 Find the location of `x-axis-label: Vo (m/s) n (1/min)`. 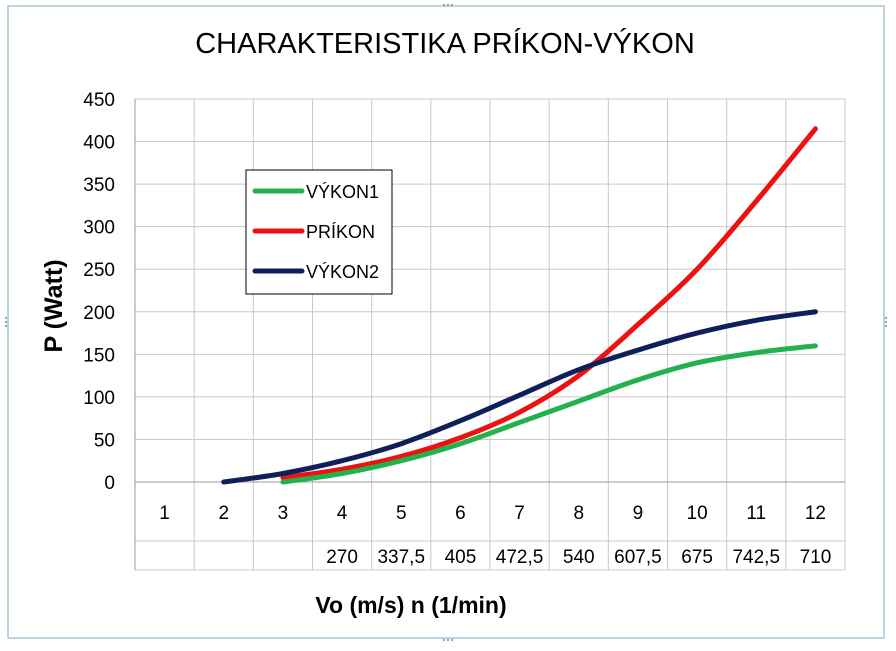

x-axis-label: Vo (m/s) n (1/min) is located at coordinates (410, 605).